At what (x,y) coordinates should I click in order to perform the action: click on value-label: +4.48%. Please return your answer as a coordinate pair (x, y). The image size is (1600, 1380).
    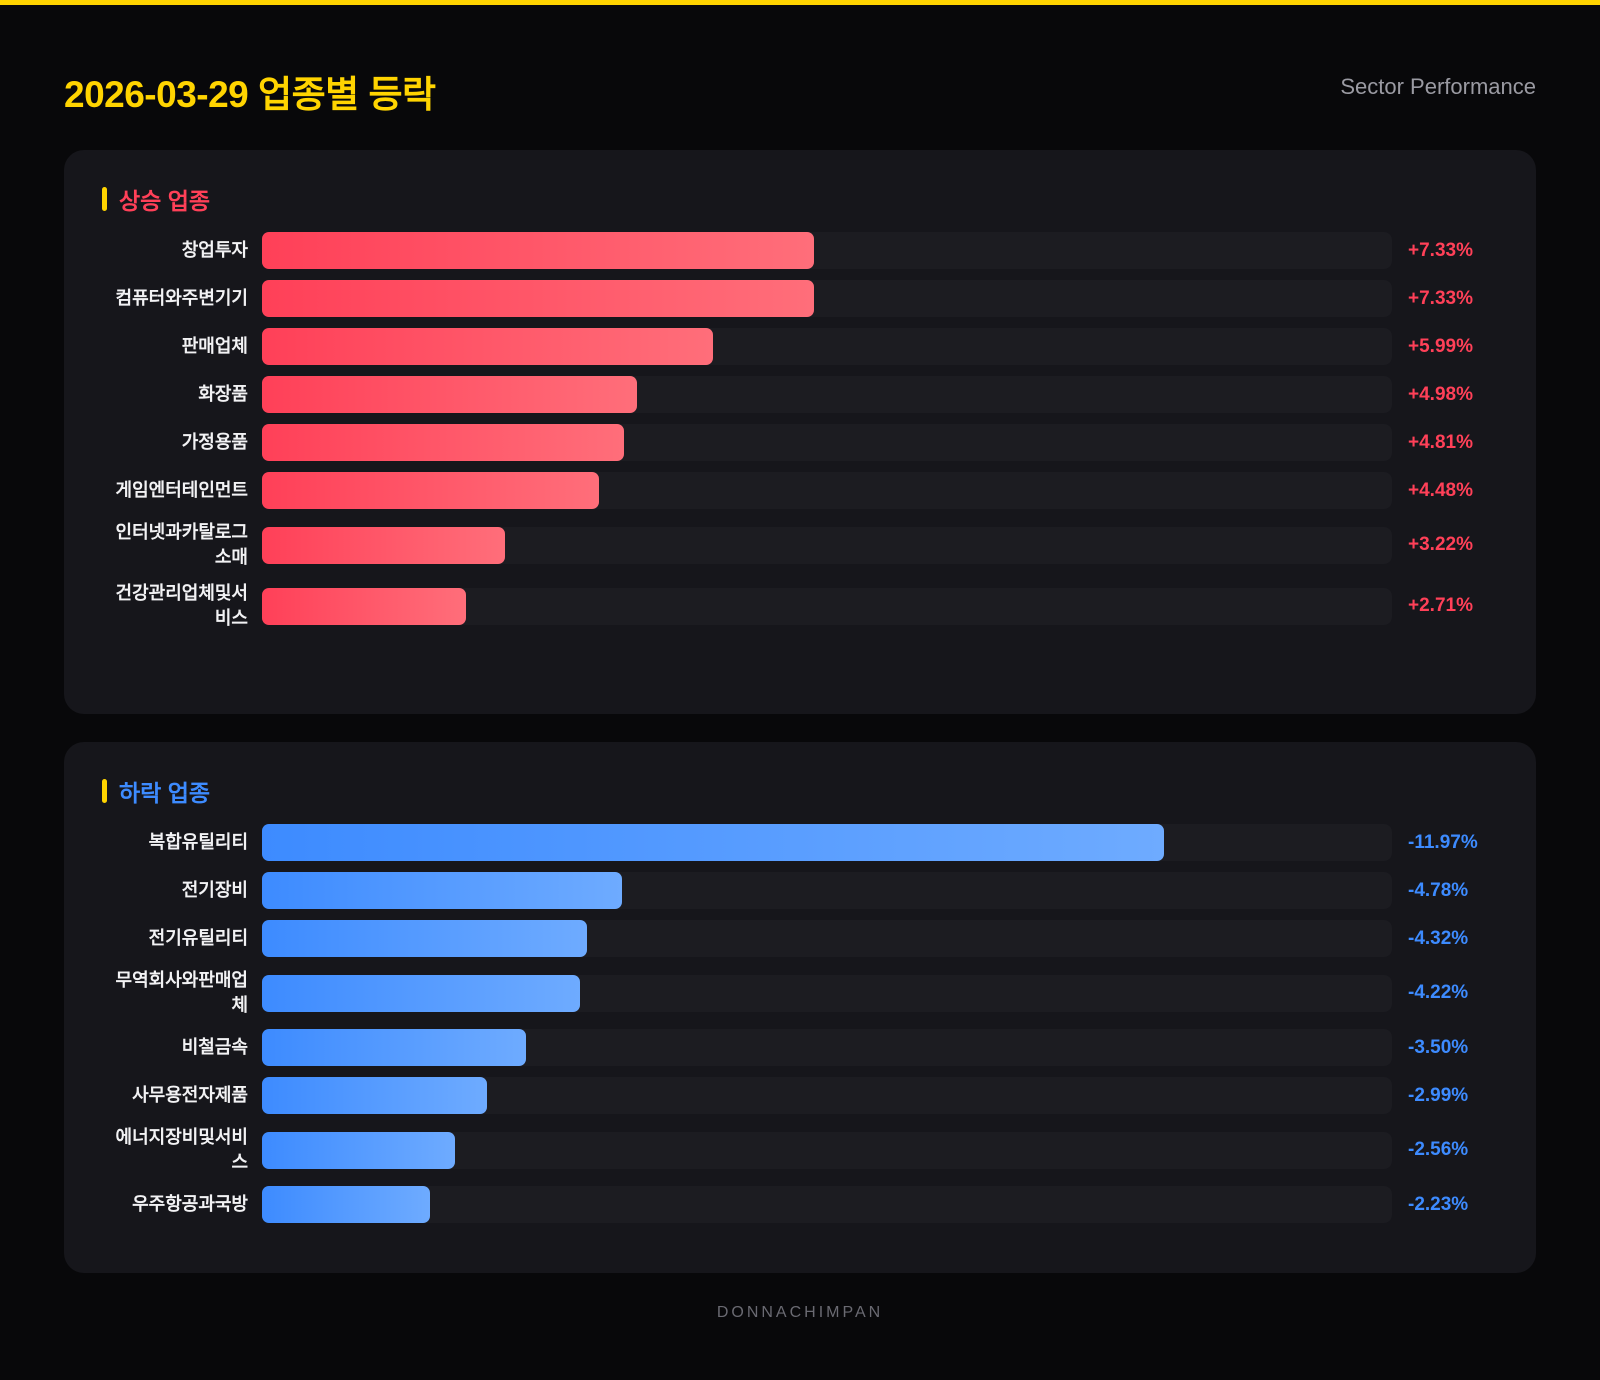
    Looking at the image, I should click on (1440, 490).